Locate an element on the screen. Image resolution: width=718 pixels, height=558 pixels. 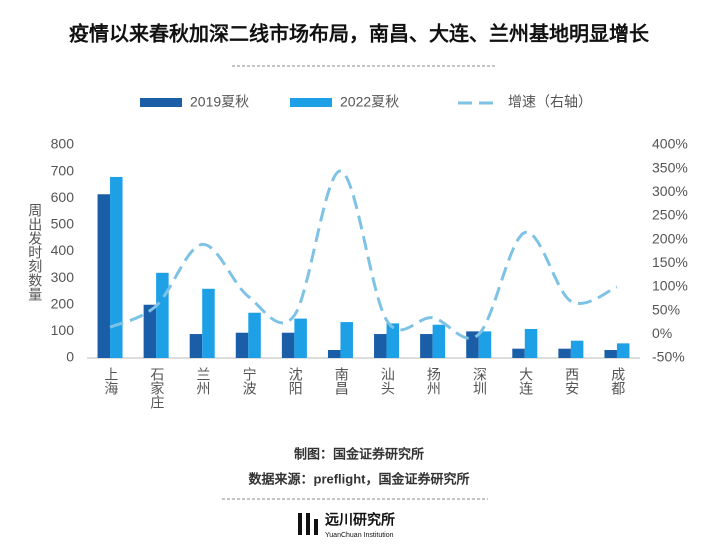
legend-label: 2019夏秋 is located at coordinates (219, 102).